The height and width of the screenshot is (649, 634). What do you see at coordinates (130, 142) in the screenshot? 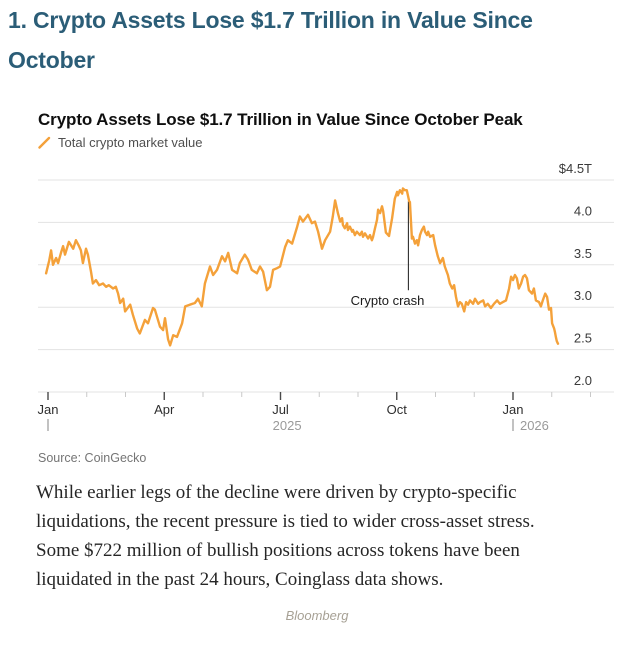
I see `legend-label: Total crypto market value` at bounding box center [130, 142].